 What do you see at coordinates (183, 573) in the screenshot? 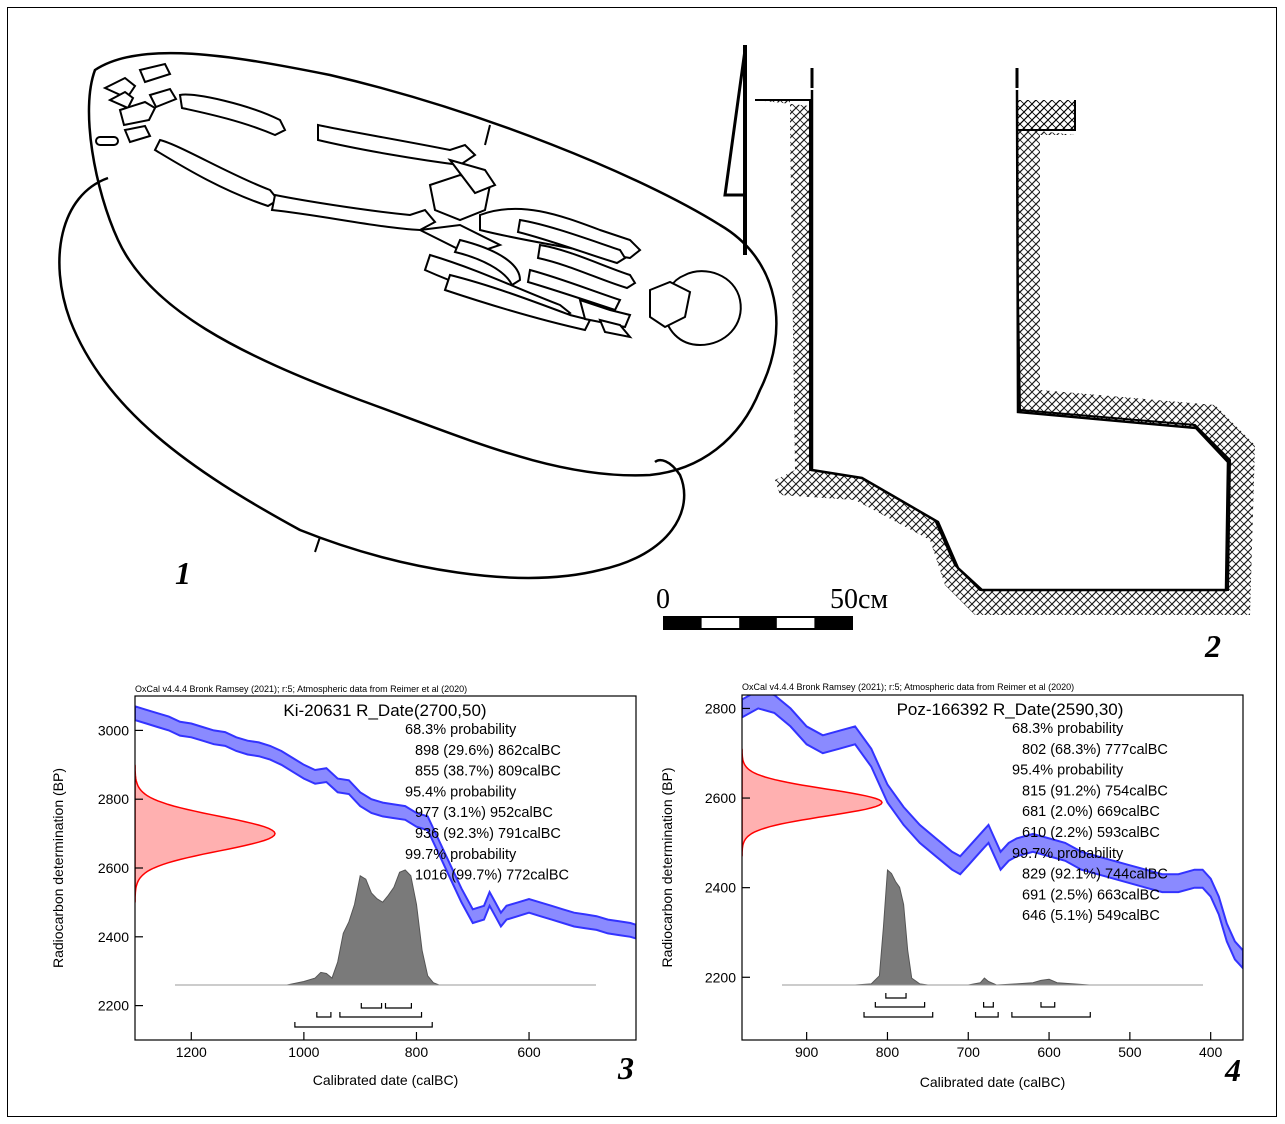
I see `panel-label-1: 1` at bounding box center [183, 573].